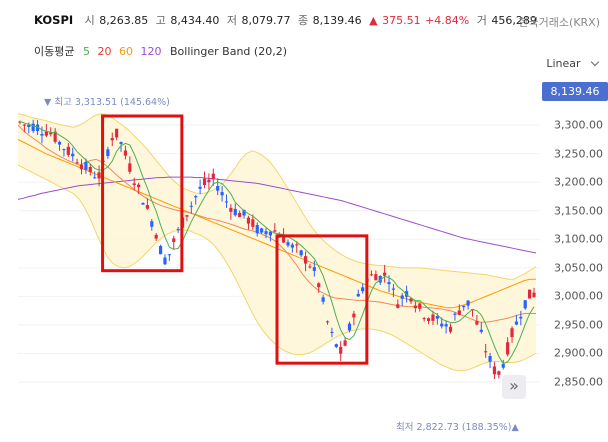  I want to click on y-tick-label: 3,150.00, so click(578, 211).